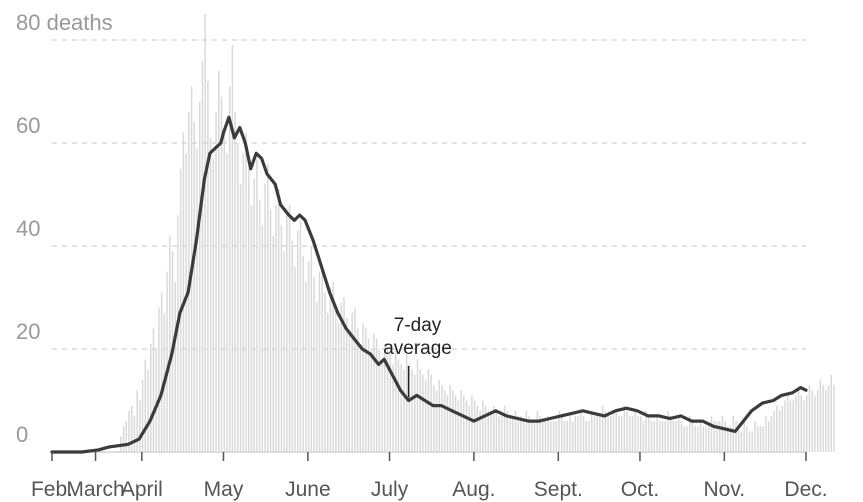 The height and width of the screenshot is (502, 863). Describe the element at coordinates (64, 228) in the screenshot. I see `y-axis-ticks: 0 20 40 60 80 deaths` at that location.